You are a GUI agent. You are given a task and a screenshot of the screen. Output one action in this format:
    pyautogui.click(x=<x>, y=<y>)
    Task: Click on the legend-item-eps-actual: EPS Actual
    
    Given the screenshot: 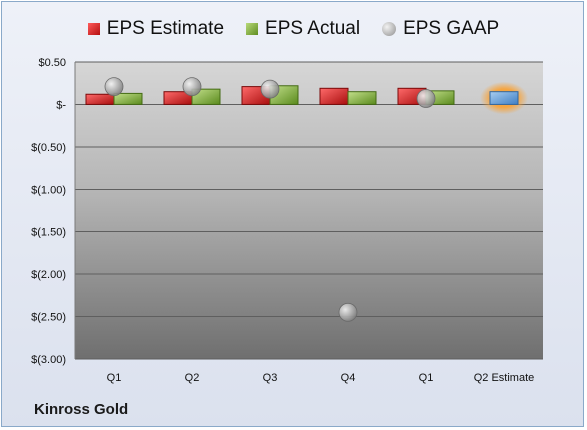 What is the action you would take?
    pyautogui.click(x=303, y=29)
    